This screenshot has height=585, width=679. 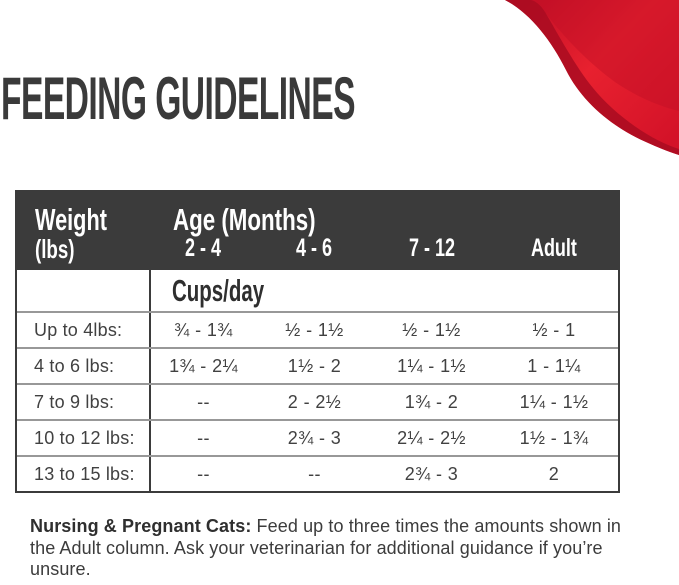 I want to click on table-row: Up to 4lbs: ¾ - 1¾ ½ - 1½ ½ - 1½ ½ - 1, so click(x=317, y=329).